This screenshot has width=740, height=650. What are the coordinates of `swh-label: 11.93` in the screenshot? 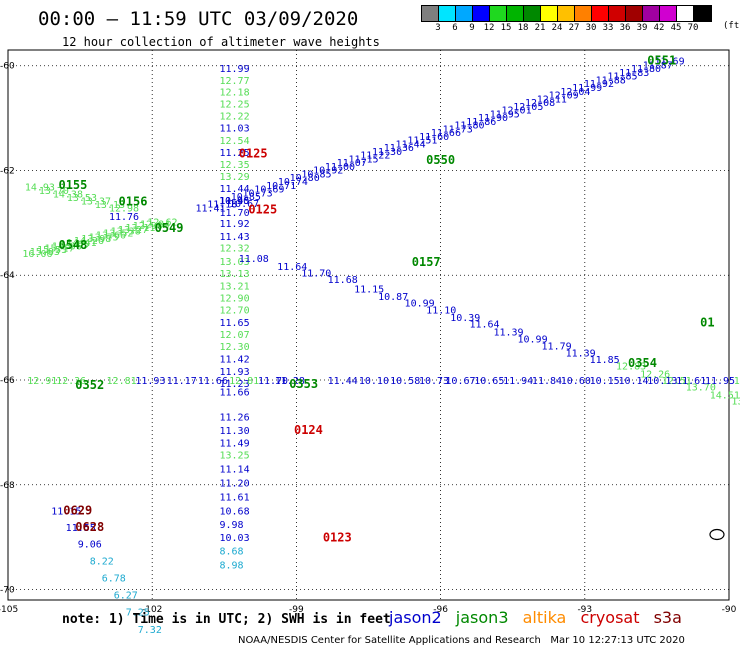 It's located at (234, 372).